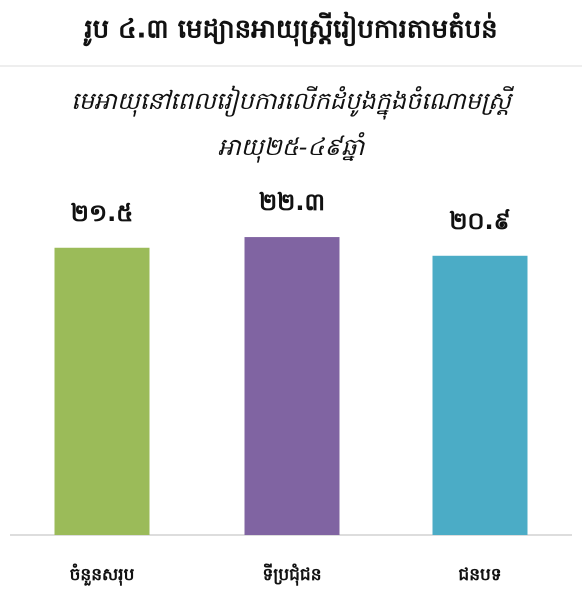  Describe the element at coordinates (479, 575) in the screenshot. I see `x-tick-label: ជនបទ` at that location.